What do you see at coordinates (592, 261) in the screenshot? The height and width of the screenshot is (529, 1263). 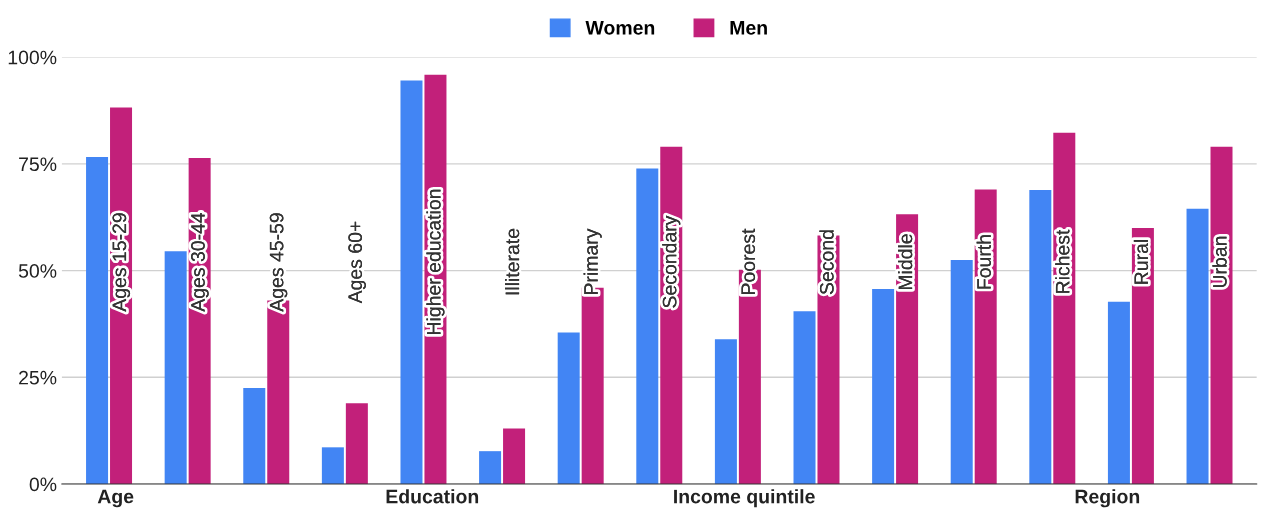 I see `x-tick-label: Primary` at bounding box center [592, 261].